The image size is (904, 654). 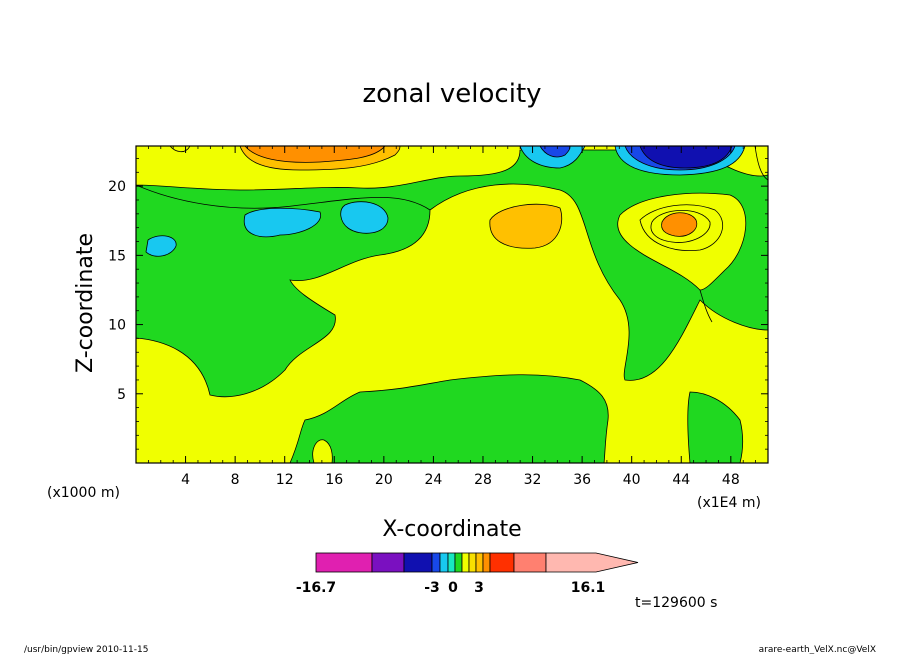 I want to click on contour-negative-region-bottom, so click(x=449, y=418).